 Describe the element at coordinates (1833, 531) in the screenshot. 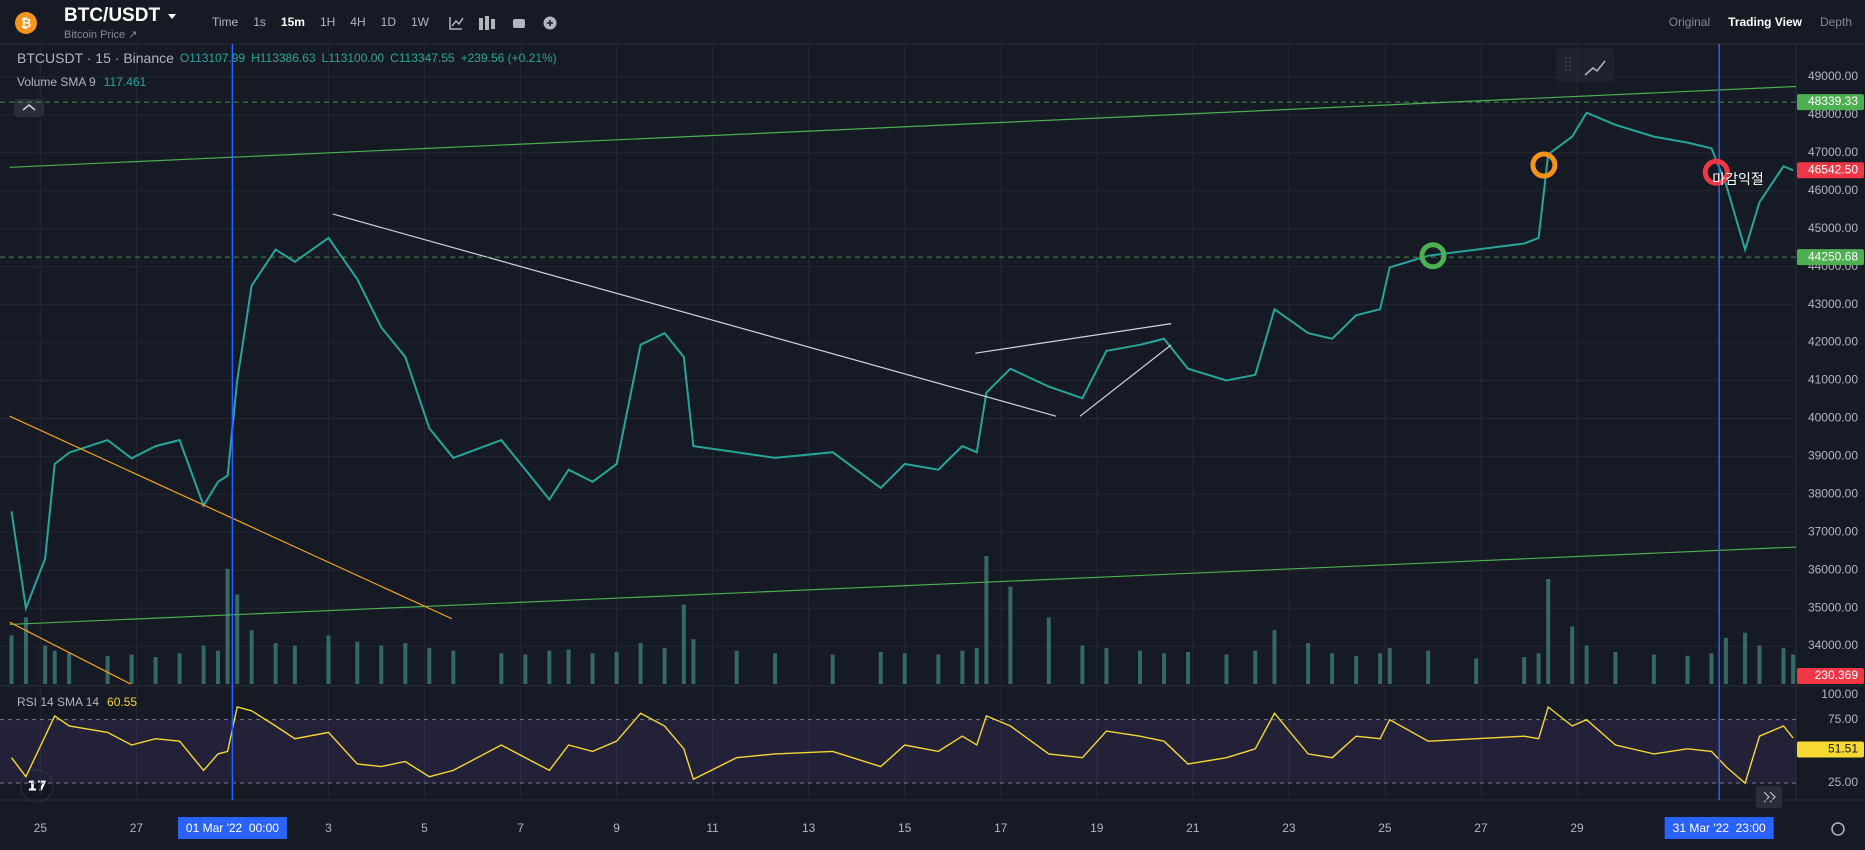

I see `y-tick-label: 37000.00` at that location.